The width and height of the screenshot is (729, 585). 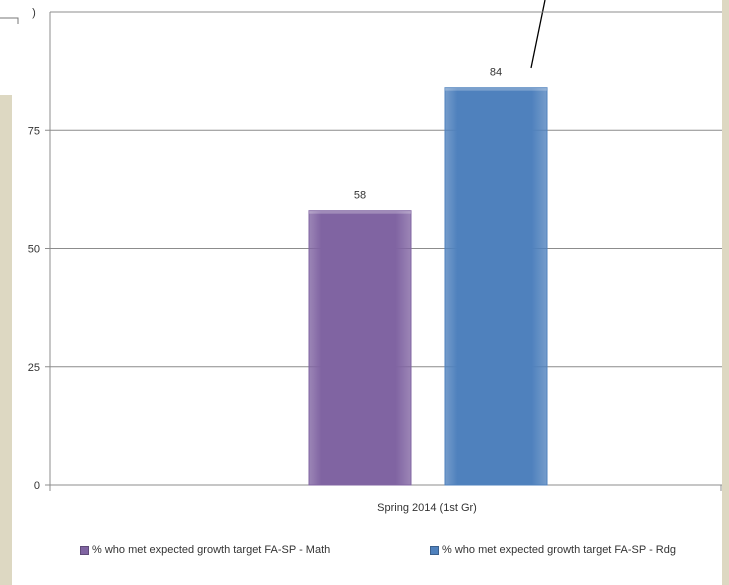 What do you see at coordinates (9, 20) in the screenshot?
I see `top-left-bracket` at bounding box center [9, 20].